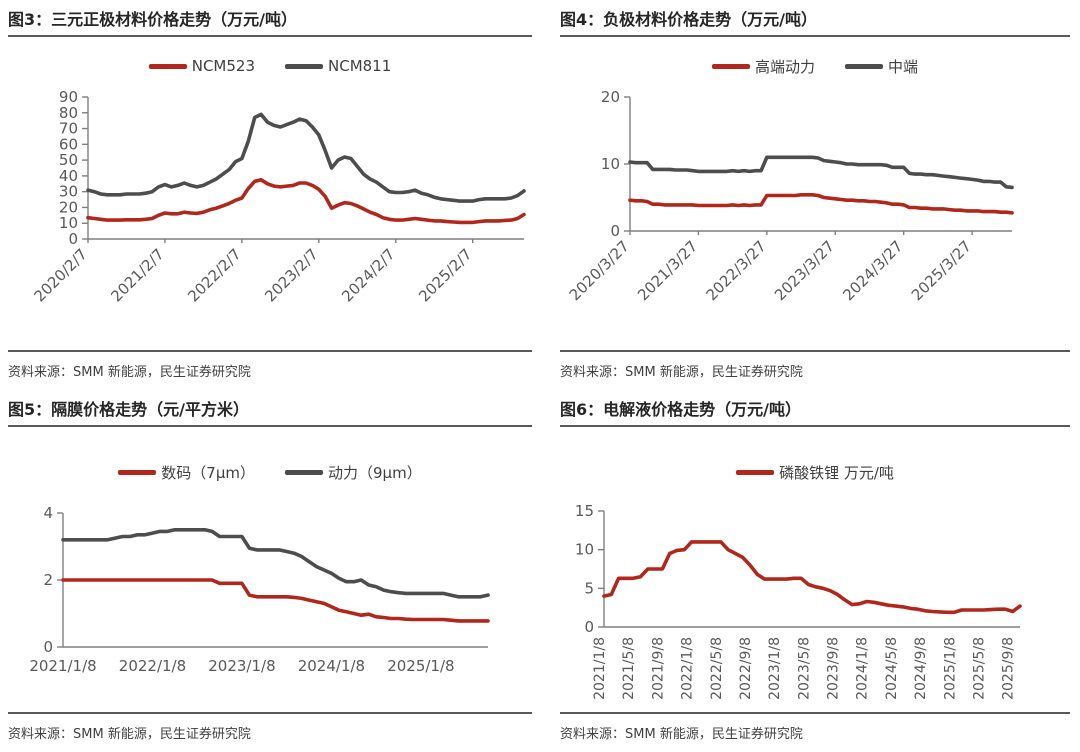 Image resolution: width=1080 pixels, height=752 pixels. Describe the element at coordinates (821, 204) in the screenshot. I see `series-line-高端动力` at that location.